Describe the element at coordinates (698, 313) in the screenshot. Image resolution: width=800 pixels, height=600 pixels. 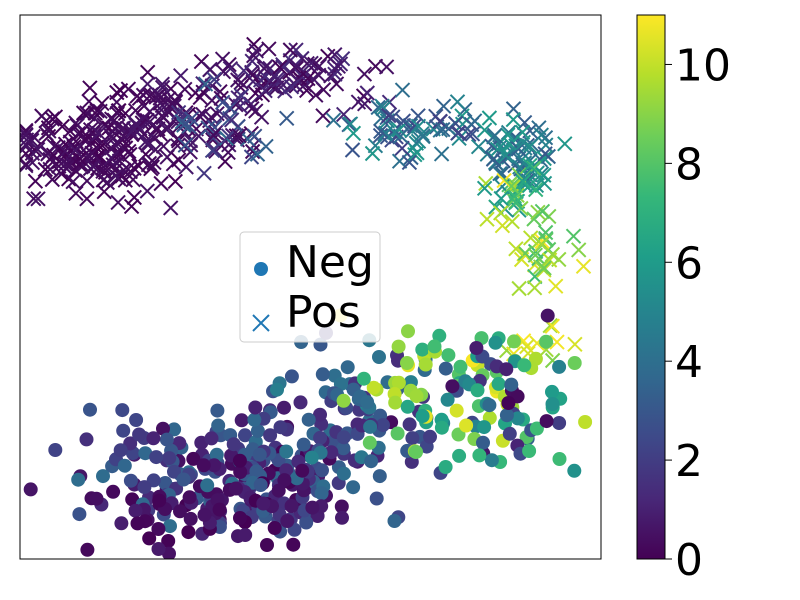
I see `colorbar-ticks: 0 2 4 6 8 10` at that location.